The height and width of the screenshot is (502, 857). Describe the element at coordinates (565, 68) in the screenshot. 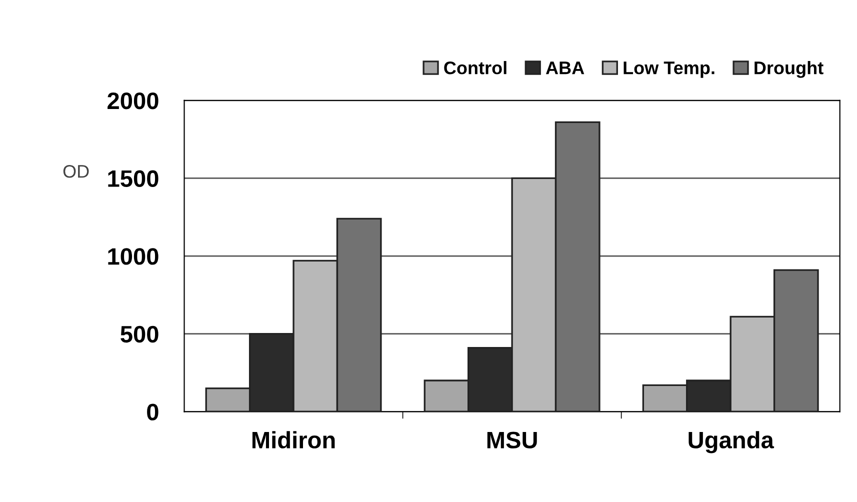

I see `legend-label: ABA` at that location.